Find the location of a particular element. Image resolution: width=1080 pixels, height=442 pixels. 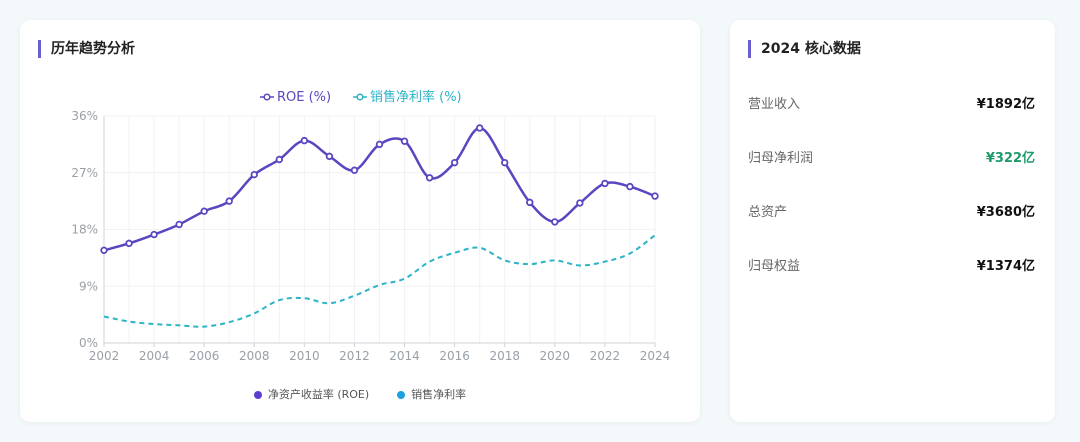

row-label: 营业收入 is located at coordinates (774, 104).